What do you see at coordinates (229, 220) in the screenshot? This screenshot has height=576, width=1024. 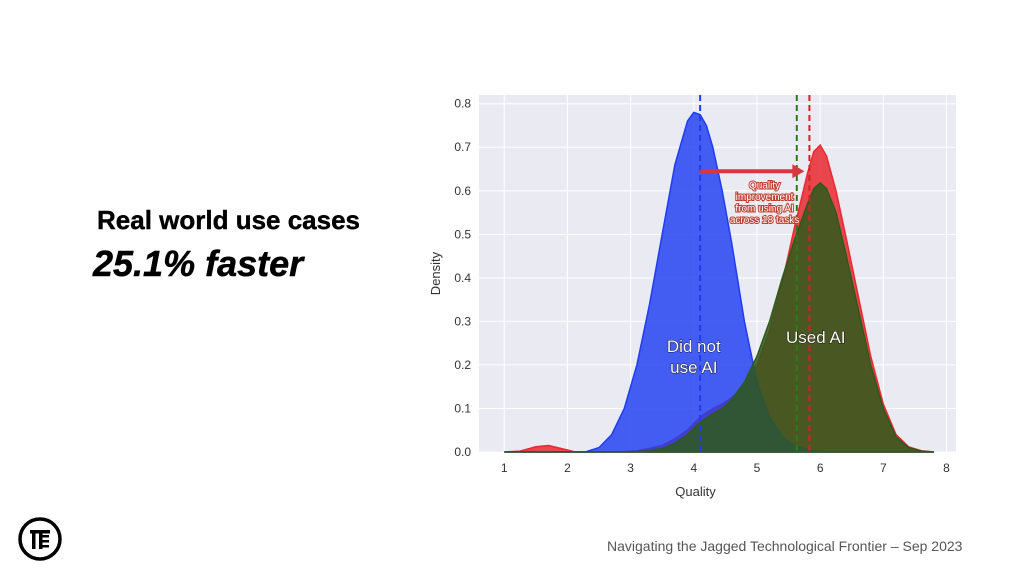 I see `slide-headline: Real world use cases` at bounding box center [229, 220].